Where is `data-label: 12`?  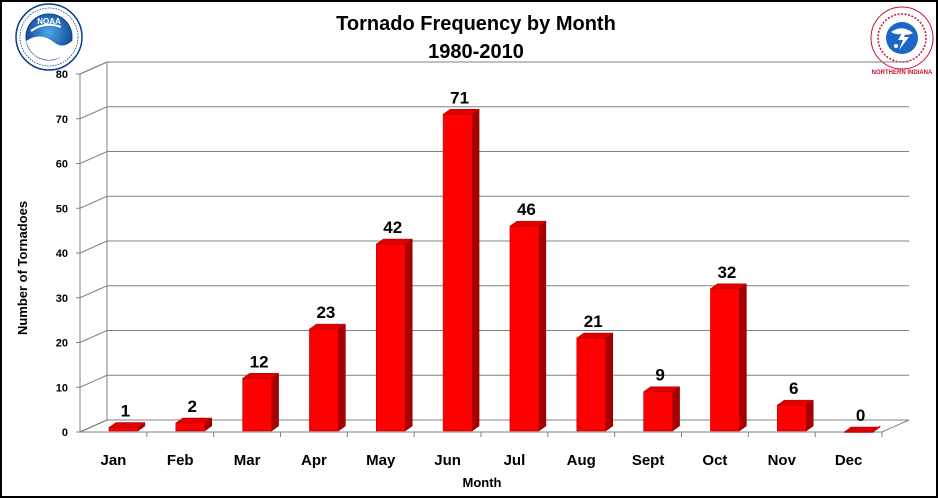 data-label: 12 is located at coordinates (259, 361).